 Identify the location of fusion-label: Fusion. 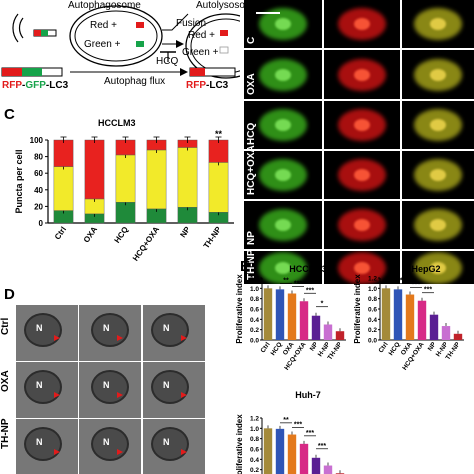
(191, 23).